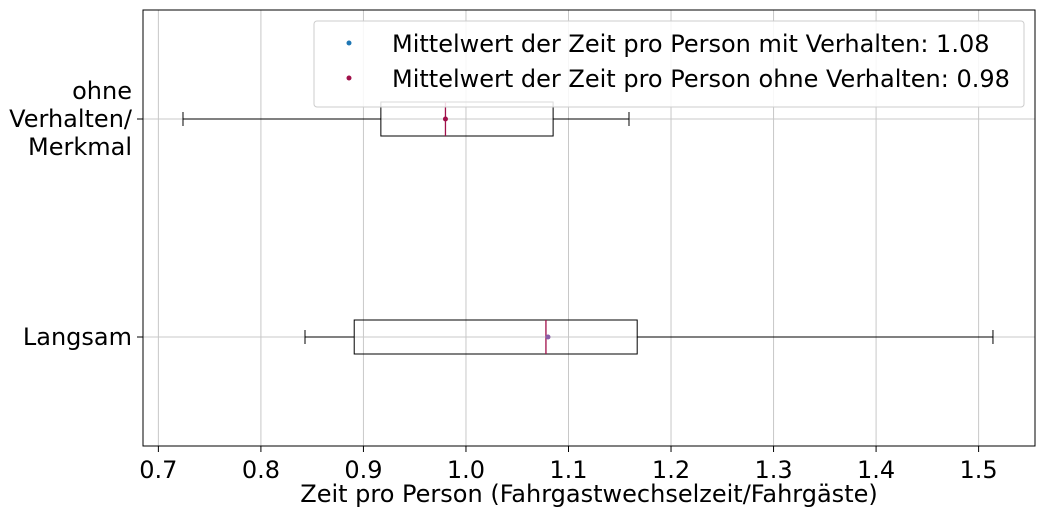 Image resolution: width=1046 pixels, height=515 pixels. What do you see at coordinates (158, 470) in the screenshot?
I see `x-tick-label: 0.7` at bounding box center [158, 470].